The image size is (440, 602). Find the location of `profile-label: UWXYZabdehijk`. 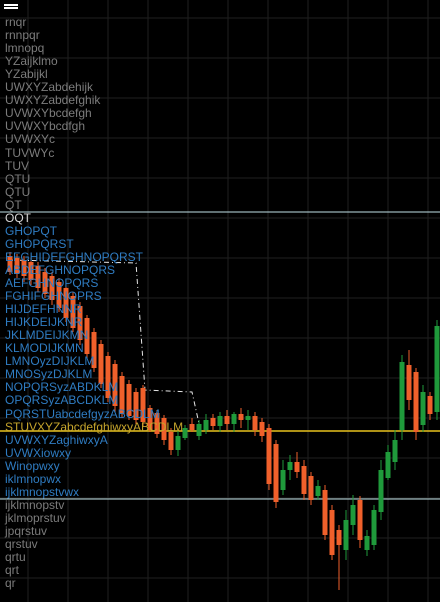

profile-label: UWXYZabdehijk is located at coordinates (49, 87).